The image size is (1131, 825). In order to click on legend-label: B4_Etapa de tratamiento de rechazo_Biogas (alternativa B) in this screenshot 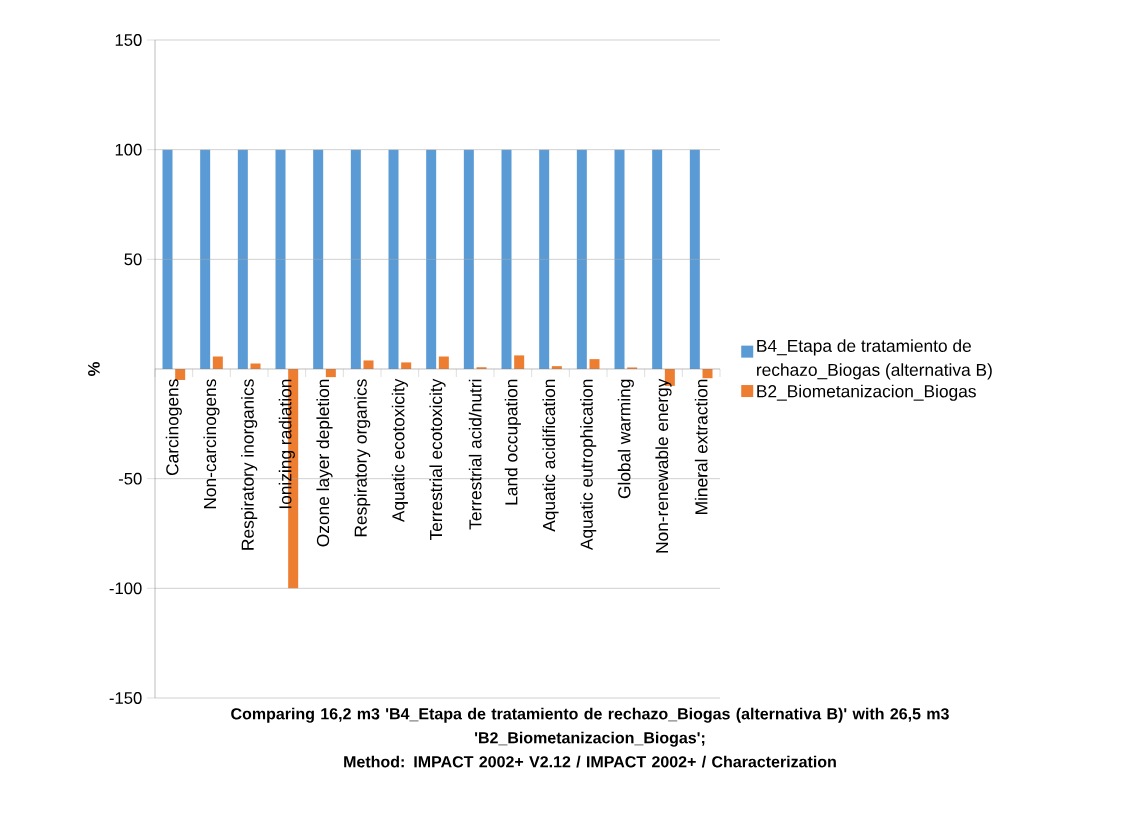, I will do `click(874, 359)`.